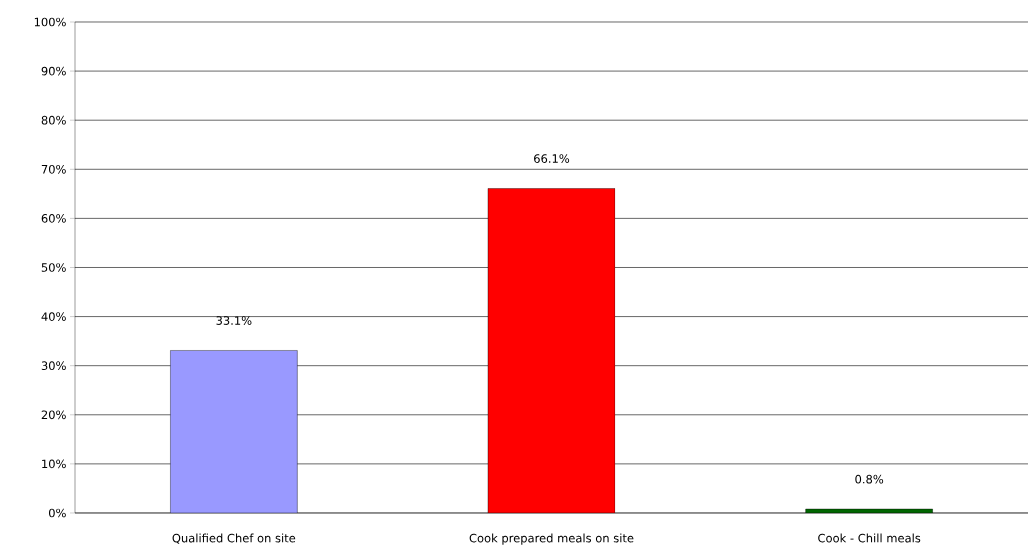 This screenshot has height=556, width=1028. What do you see at coordinates (53, 316) in the screenshot?
I see `y-tick-label: 40%` at bounding box center [53, 316].